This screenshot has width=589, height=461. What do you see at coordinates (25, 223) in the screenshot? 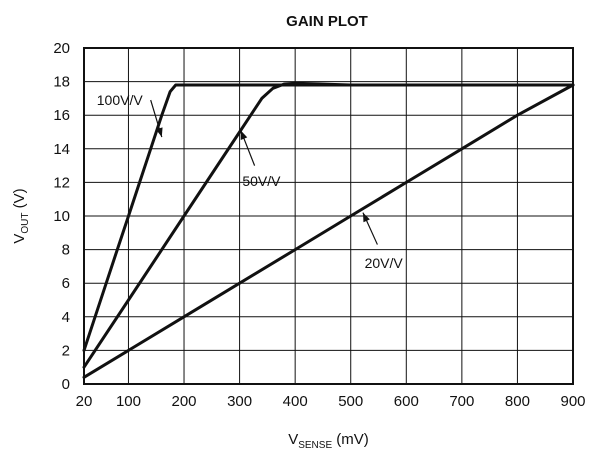
I see `y-axis-label-sub: OUT` at bounding box center [25, 223].